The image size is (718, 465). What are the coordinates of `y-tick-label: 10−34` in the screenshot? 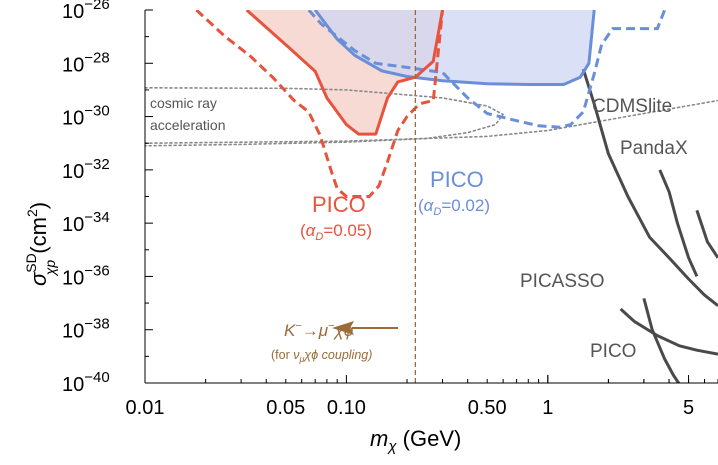 It's located at (86, 222).